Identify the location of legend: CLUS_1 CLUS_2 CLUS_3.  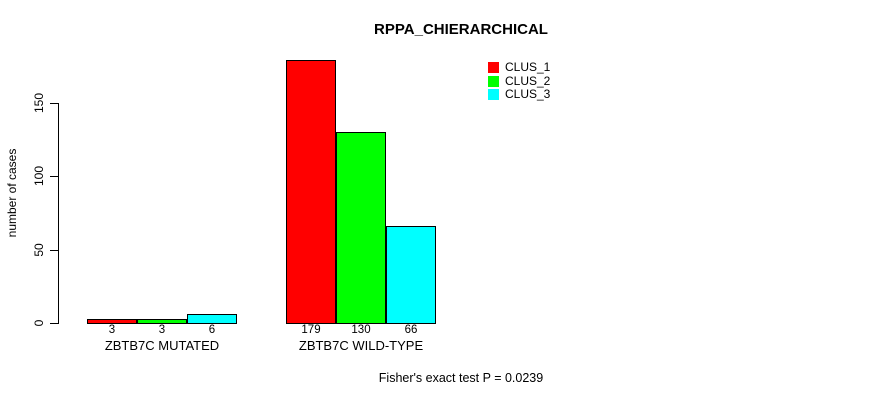
(519, 81).